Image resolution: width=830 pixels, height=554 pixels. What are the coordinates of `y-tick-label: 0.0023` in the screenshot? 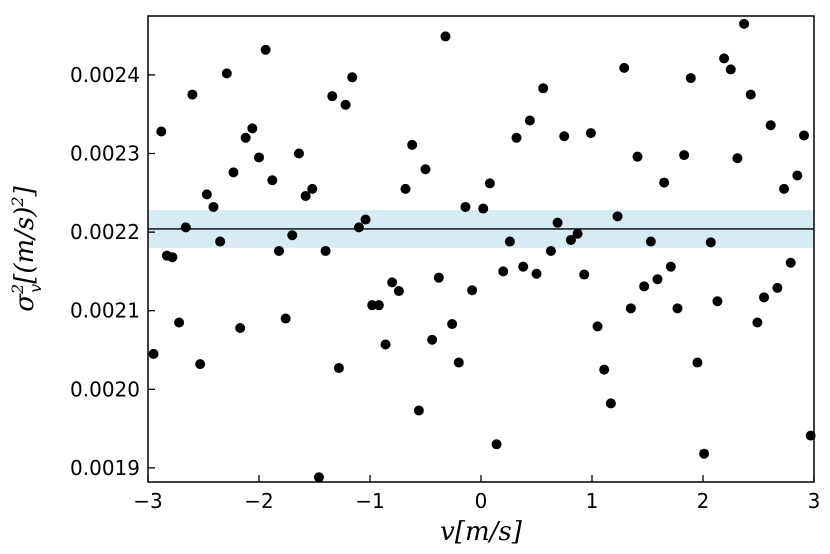 It's located at (105, 154).